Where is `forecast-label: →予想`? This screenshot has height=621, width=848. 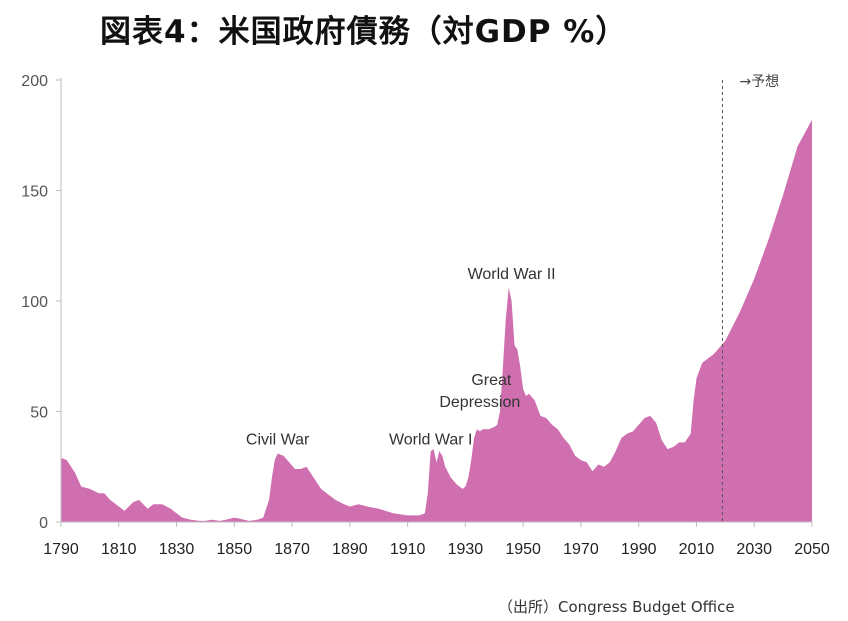
forecast-label: →予想 is located at coordinates (759, 82).